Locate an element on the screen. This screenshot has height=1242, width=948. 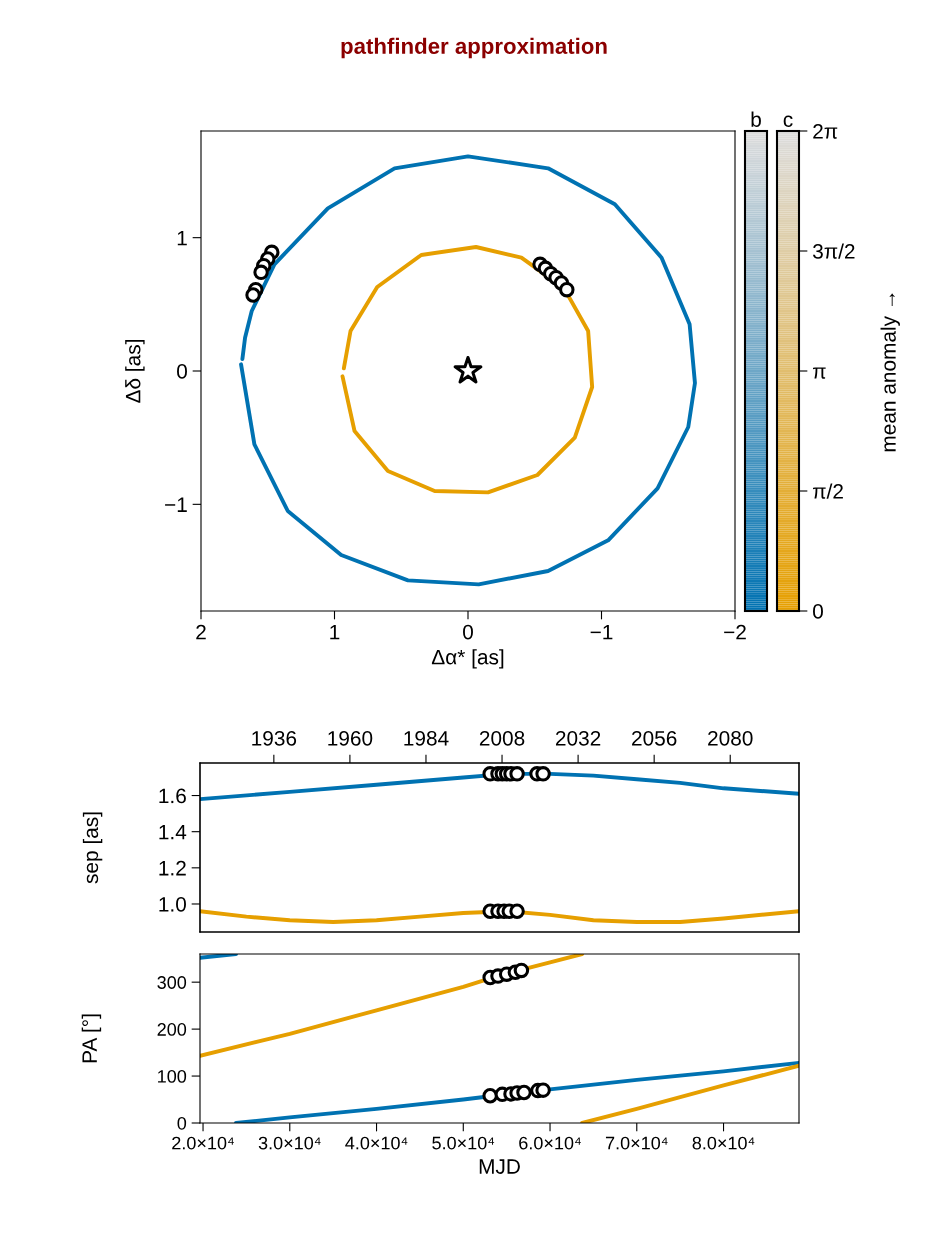
y-tick-label: 1 is located at coordinates (182, 238).